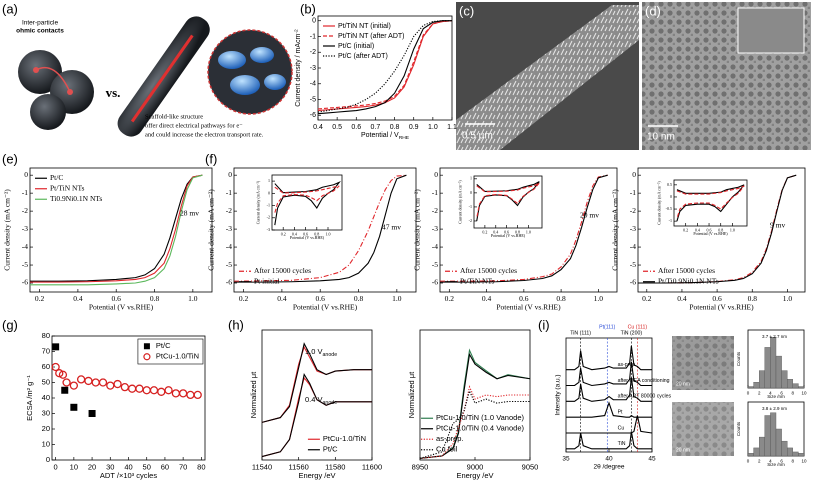 The height and width of the screenshot is (488, 813). I want to click on y-tick-label: 40, so click(46, 397).